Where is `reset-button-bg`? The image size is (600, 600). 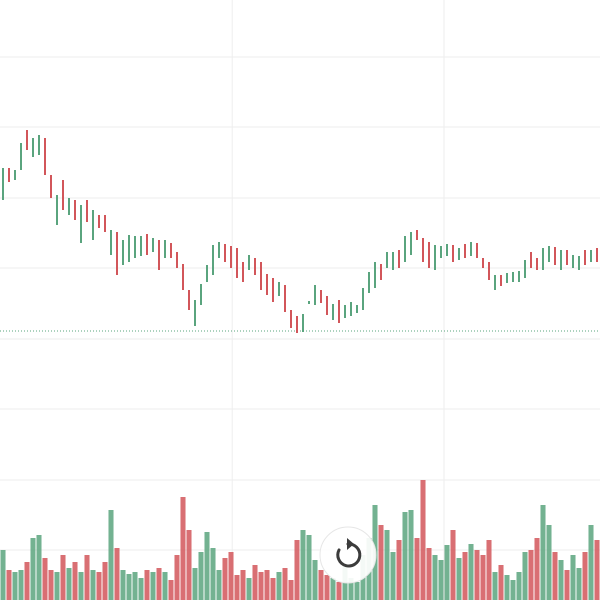 reset-button-bg is located at coordinates (348, 555).